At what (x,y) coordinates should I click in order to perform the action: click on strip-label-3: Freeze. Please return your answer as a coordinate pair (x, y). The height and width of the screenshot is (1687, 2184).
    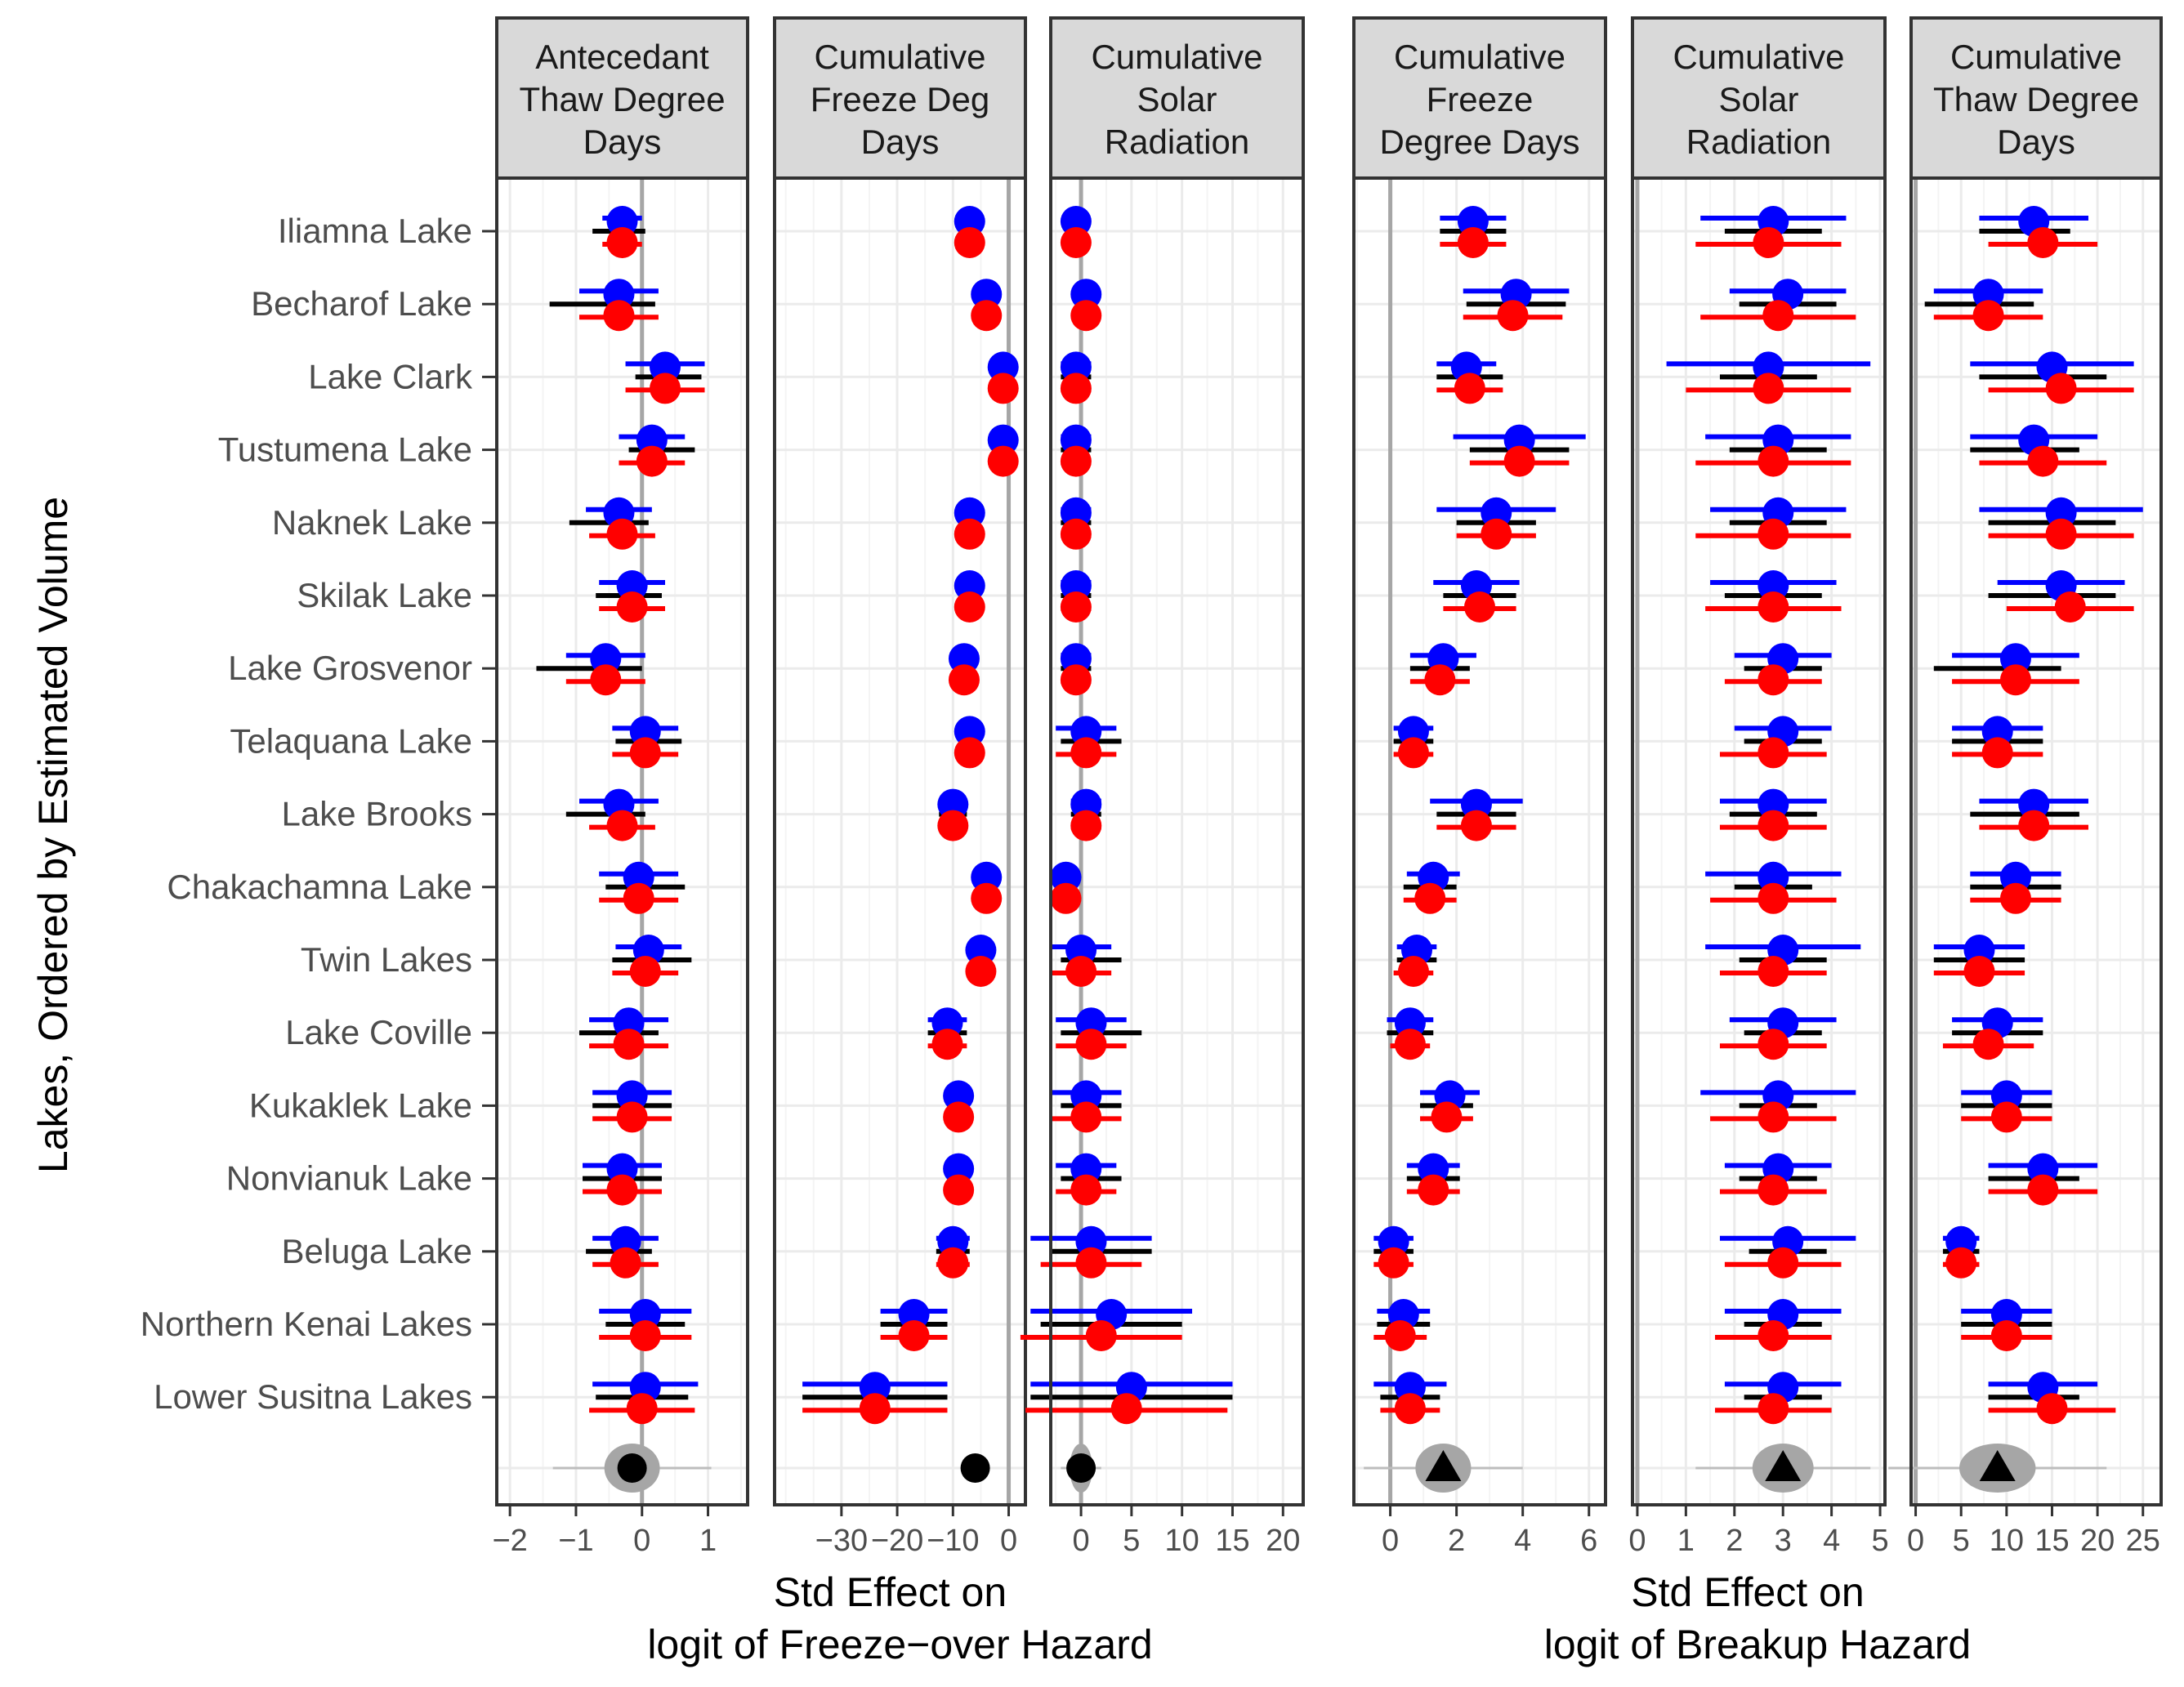
    Looking at the image, I should click on (1480, 99).